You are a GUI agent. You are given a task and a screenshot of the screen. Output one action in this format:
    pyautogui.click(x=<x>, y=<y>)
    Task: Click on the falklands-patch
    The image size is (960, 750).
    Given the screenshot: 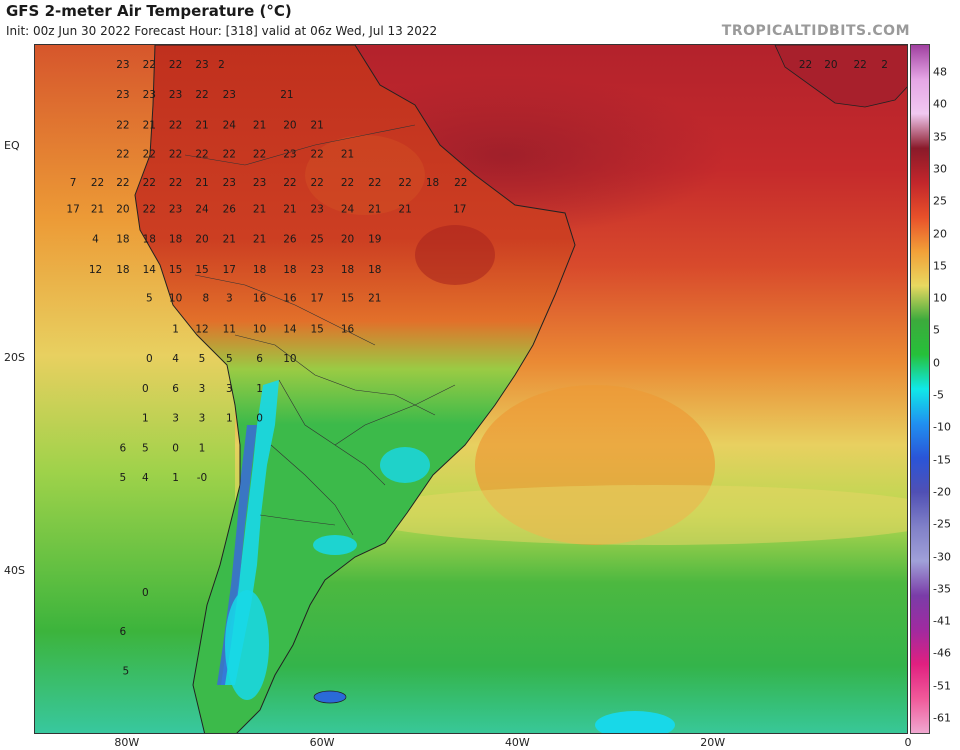 What is the action you would take?
    pyautogui.click(x=330, y=697)
    